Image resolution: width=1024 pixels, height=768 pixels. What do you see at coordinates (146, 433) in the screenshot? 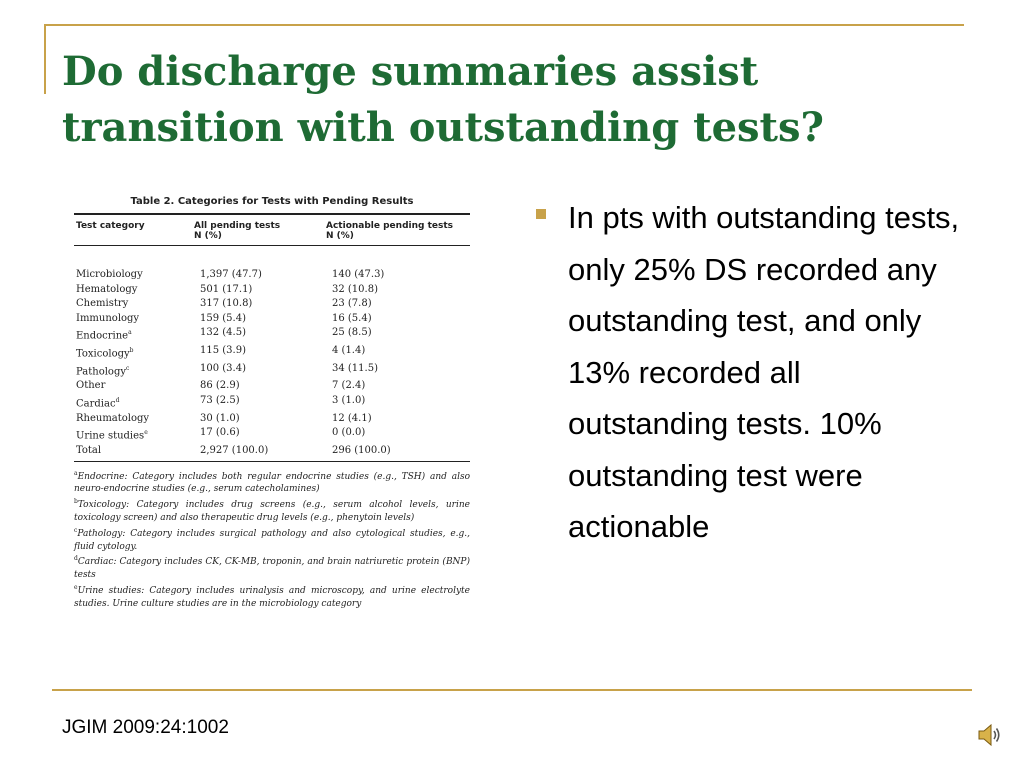
I see `footnote-mark: e` at bounding box center [146, 433].